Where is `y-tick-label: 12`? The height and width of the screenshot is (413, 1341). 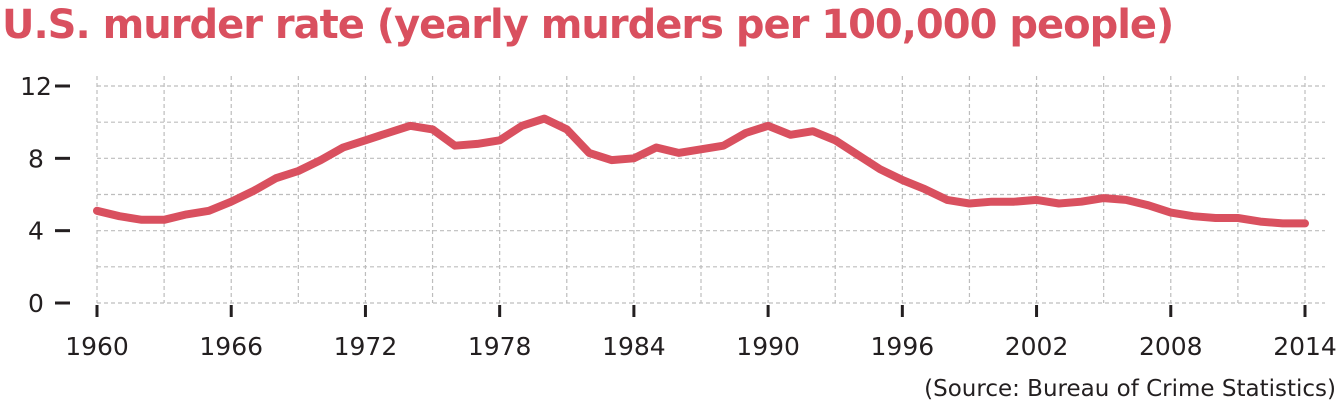
y-tick-label: 12 is located at coordinates (36, 86).